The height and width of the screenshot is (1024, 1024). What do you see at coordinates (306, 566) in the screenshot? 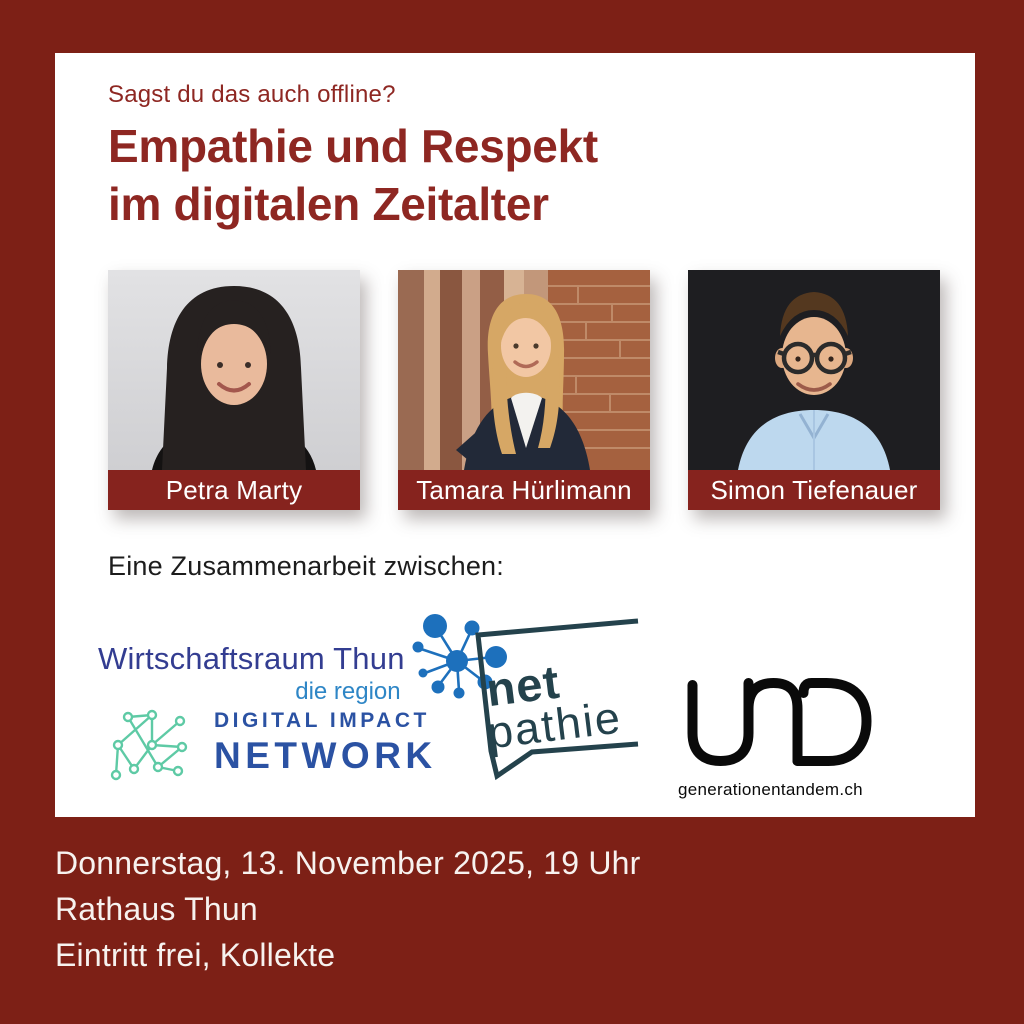
I see `collaboration-label: Eine Zusammenarbeit zwischen:` at bounding box center [306, 566].